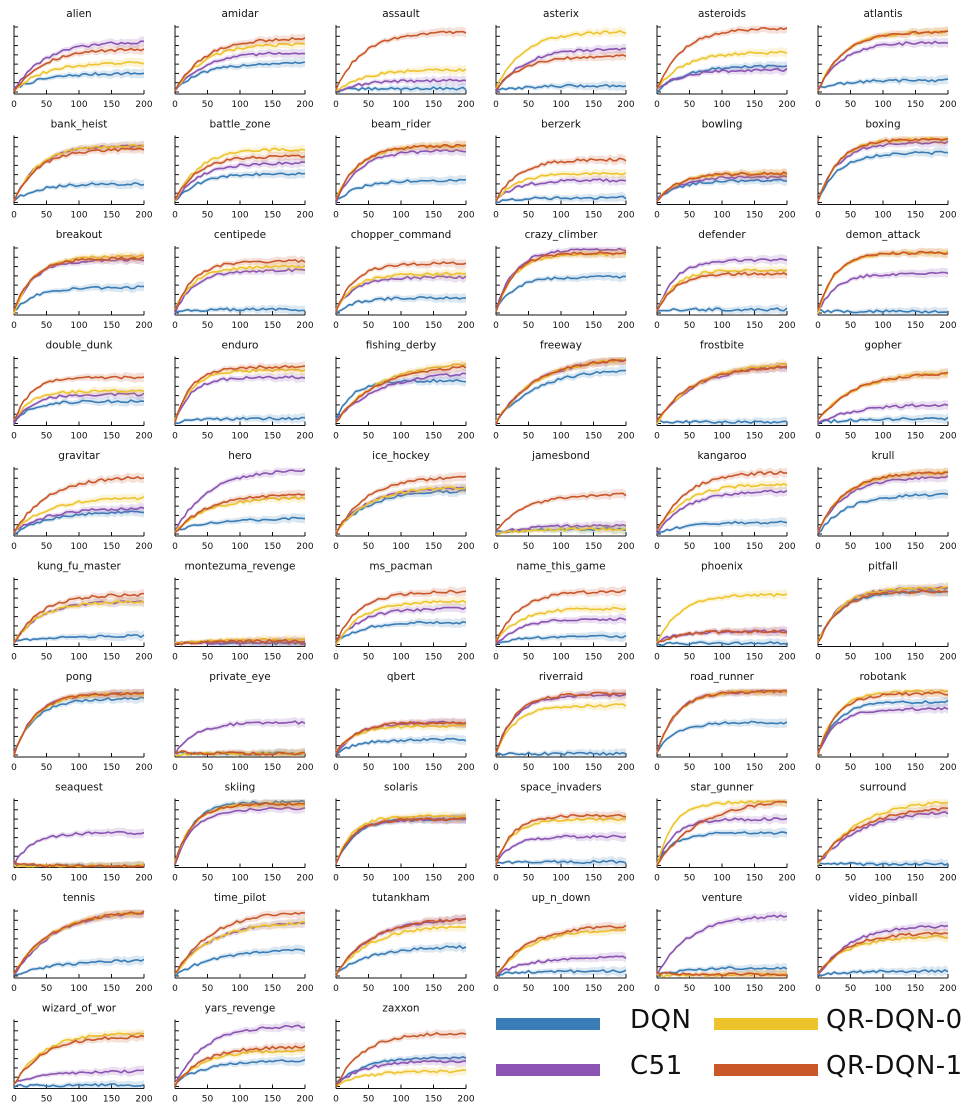  What do you see at coordinates (404, 501) in the screenshot?
I see `panel-ice-hockey: ice_hockey 0 50 100 150 200` at bounding box center [404, 501].